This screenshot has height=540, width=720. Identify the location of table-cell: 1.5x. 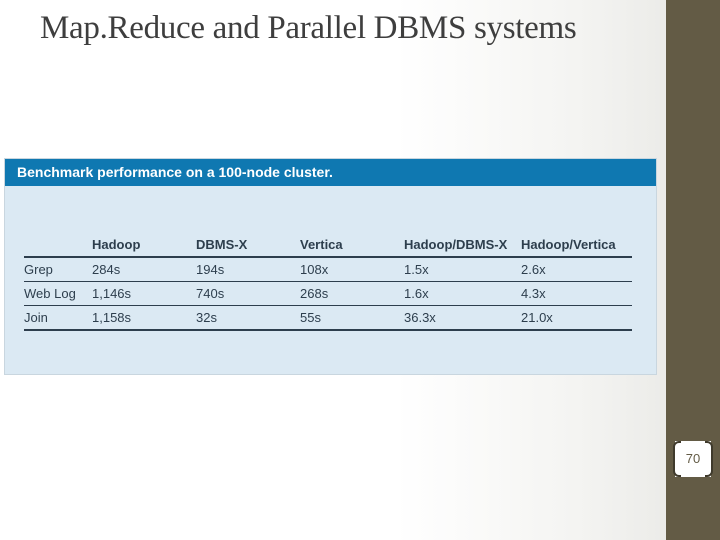
(462, 269).